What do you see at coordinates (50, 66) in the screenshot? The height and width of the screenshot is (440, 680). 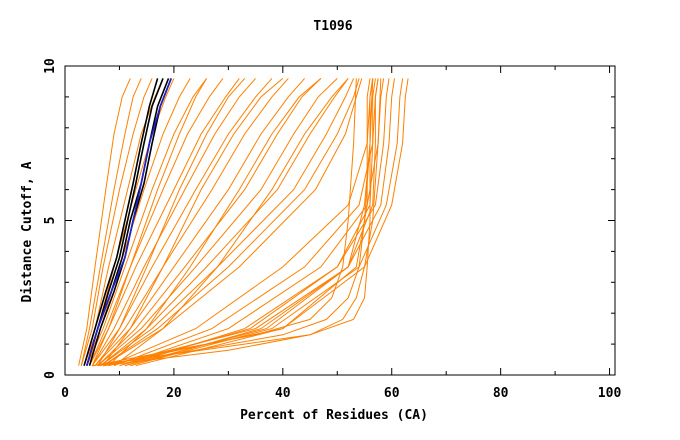 I see `y-tick-label: 10` at bounding box center [50, 66].